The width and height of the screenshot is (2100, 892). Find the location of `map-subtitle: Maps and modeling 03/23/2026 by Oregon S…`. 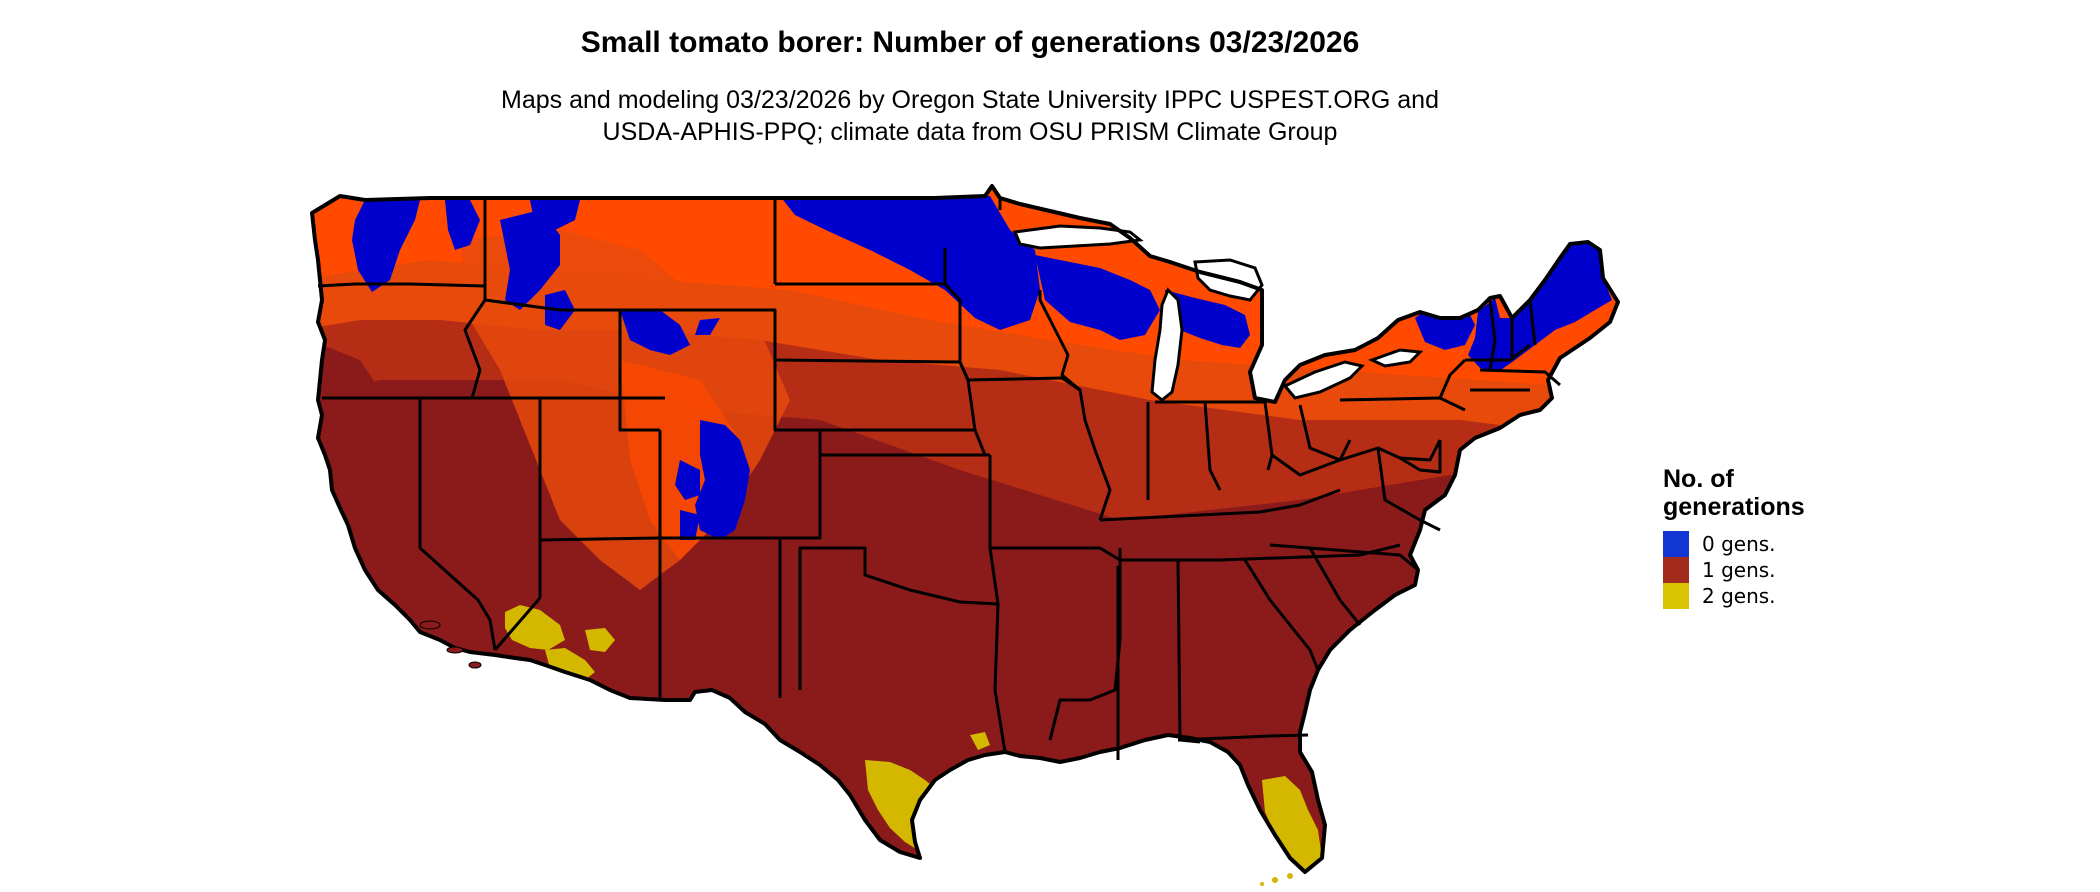

map-subtitle: Maps and modeling 03/23/2026 by Oregon S… is located at coordinates (970, 116).